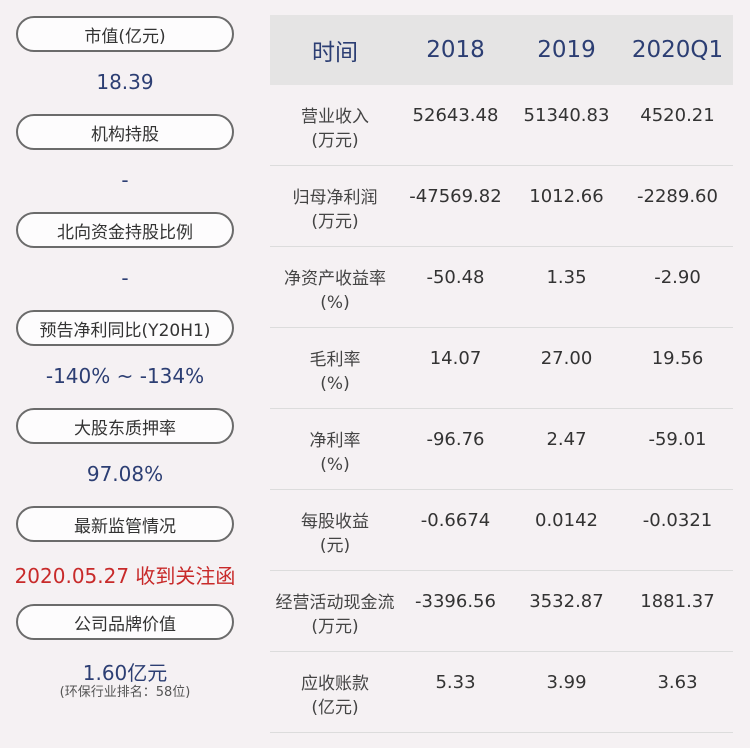 This screenshot has width=750, height=748. I want to click on cell-value: -0.0321, so click(677, 520).